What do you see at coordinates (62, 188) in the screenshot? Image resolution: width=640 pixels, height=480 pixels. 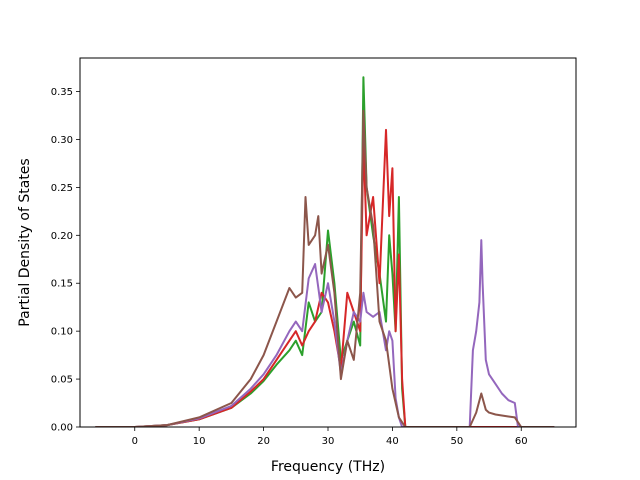 I see `y-tick-label: 0.25` at bounding box center [62, 188].